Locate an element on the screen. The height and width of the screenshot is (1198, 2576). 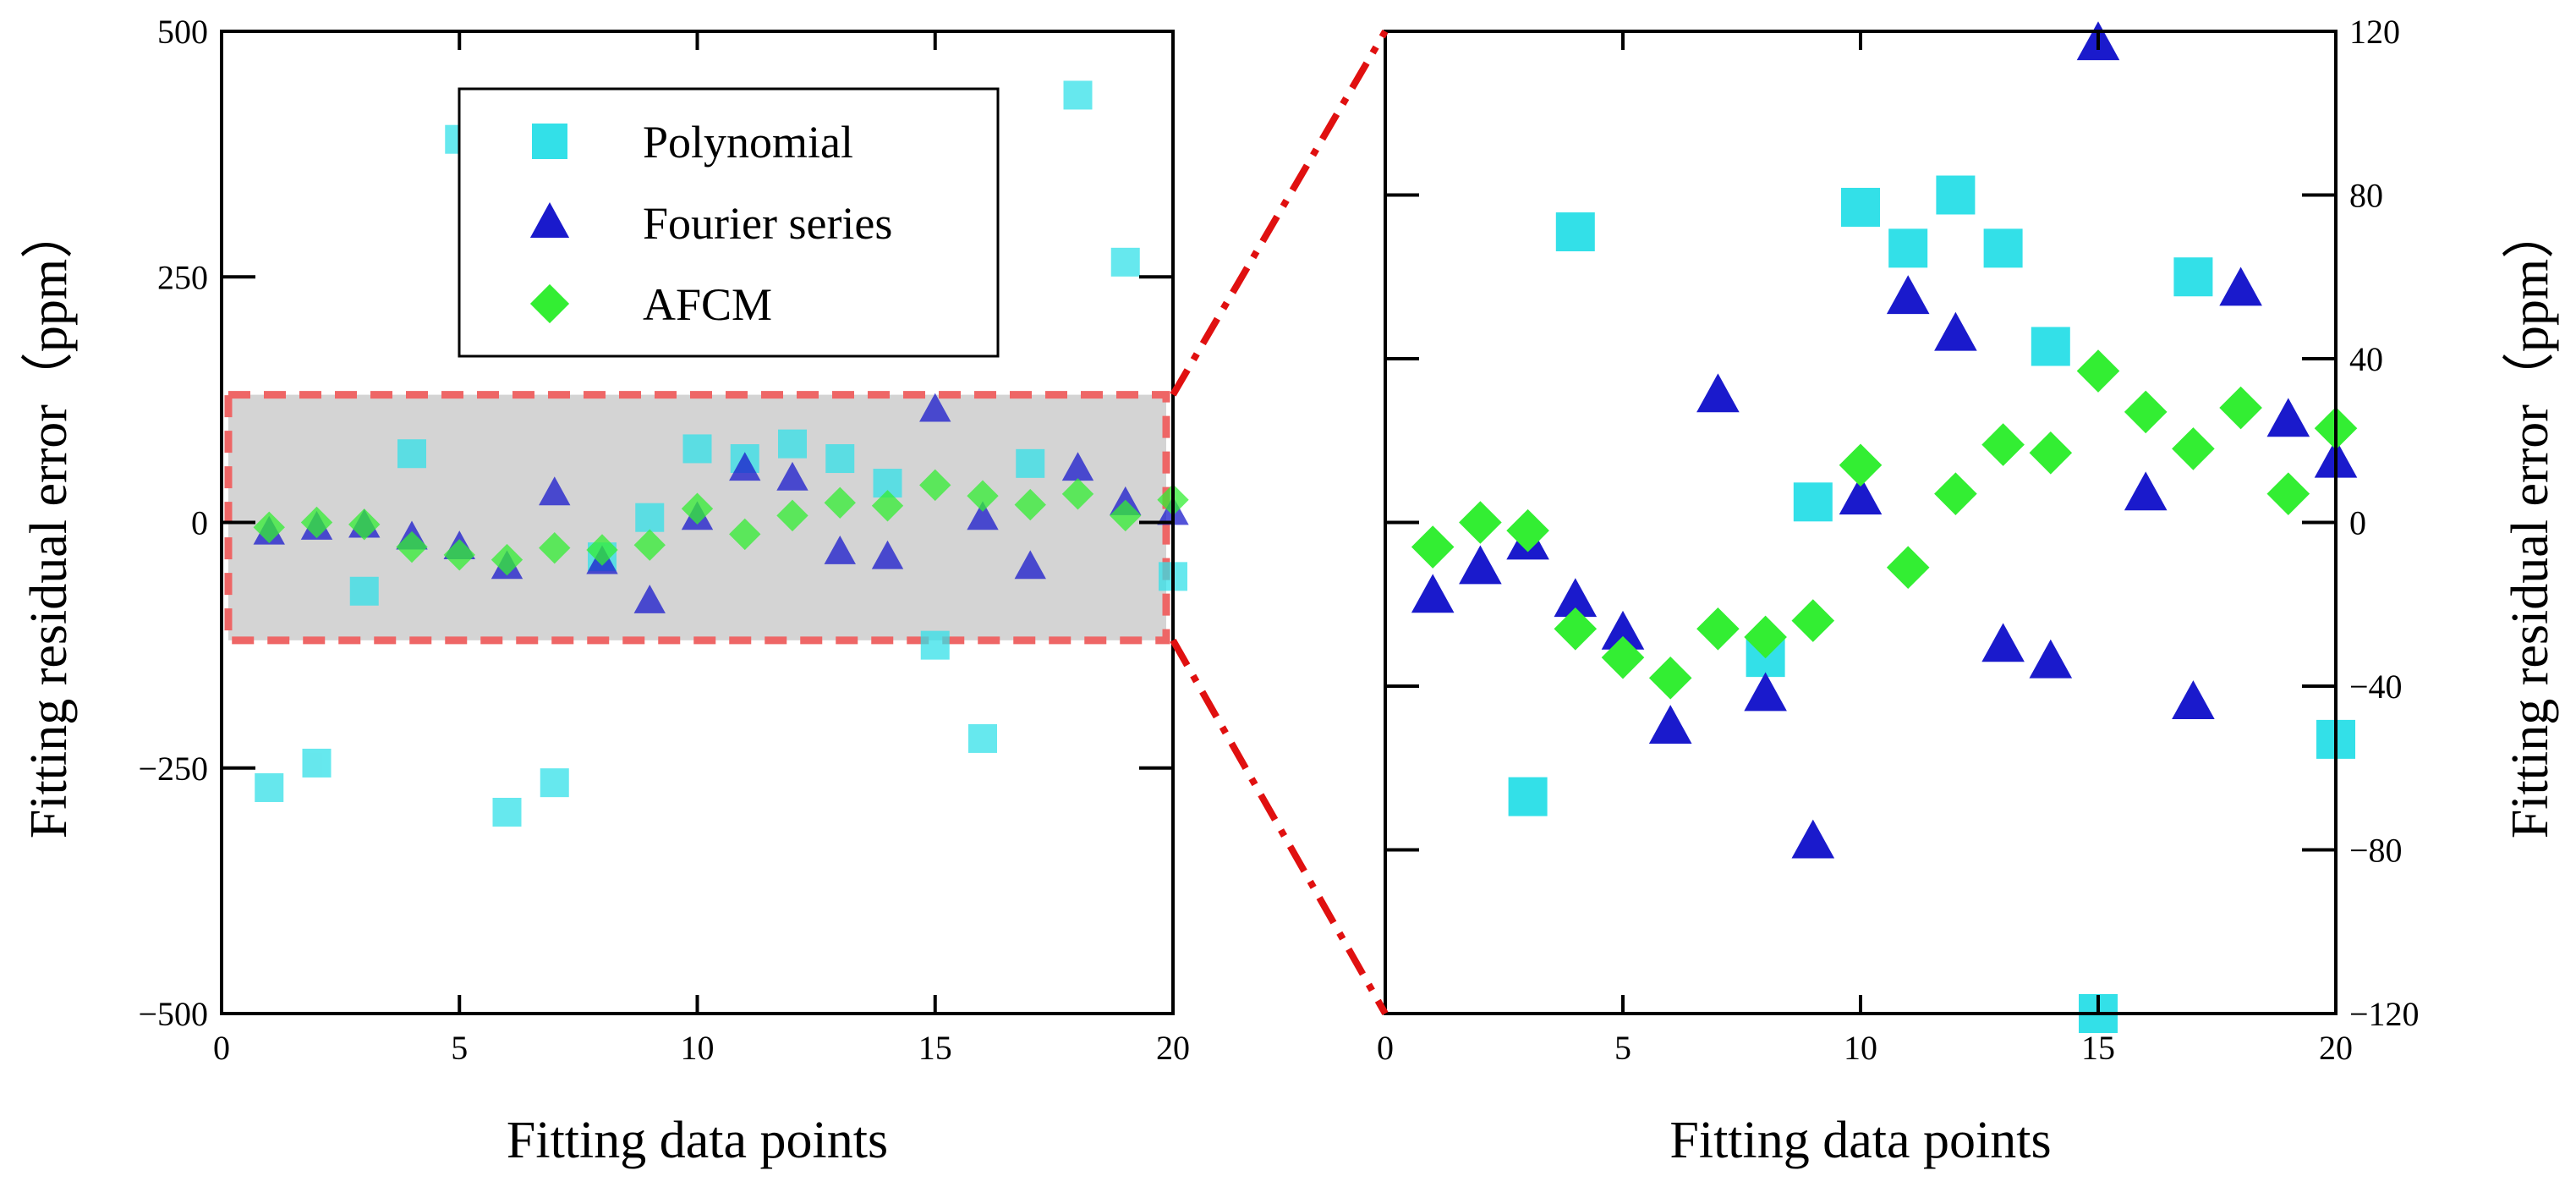
zoom-connector-top is located at coordinates (1279, 213).